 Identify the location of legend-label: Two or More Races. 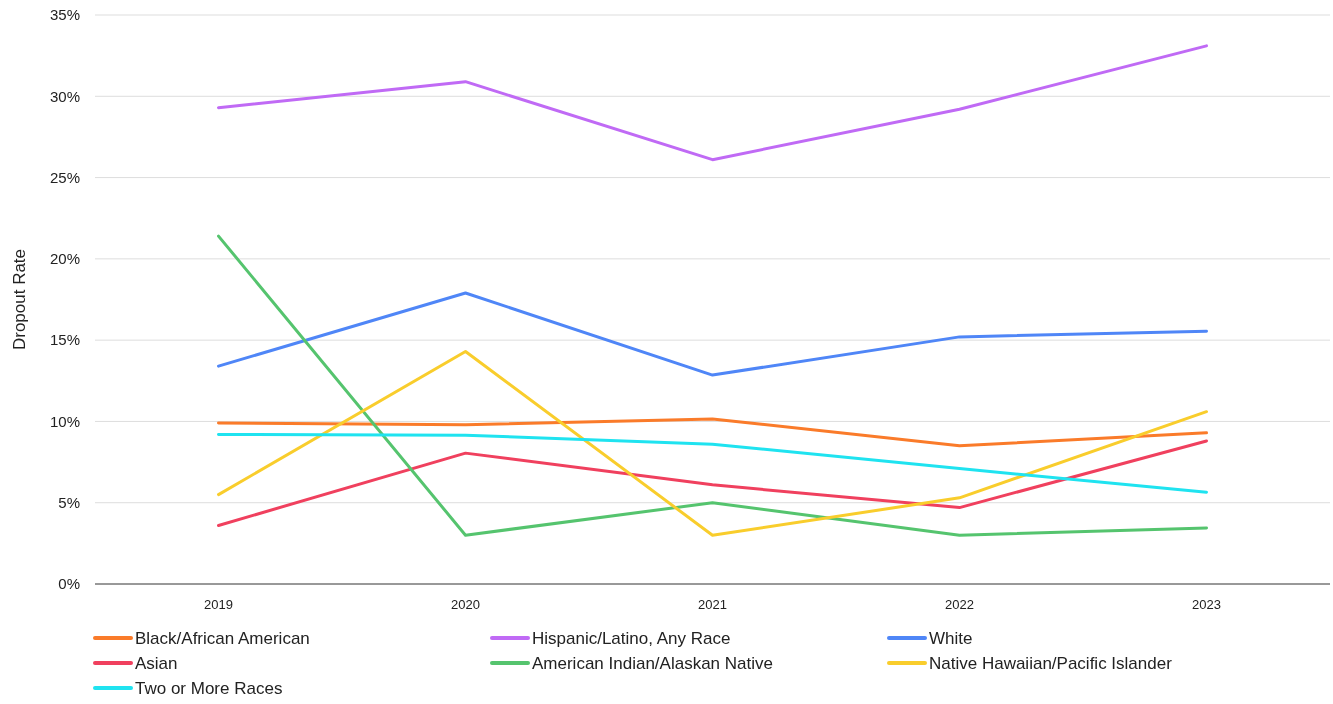
(209, 688).